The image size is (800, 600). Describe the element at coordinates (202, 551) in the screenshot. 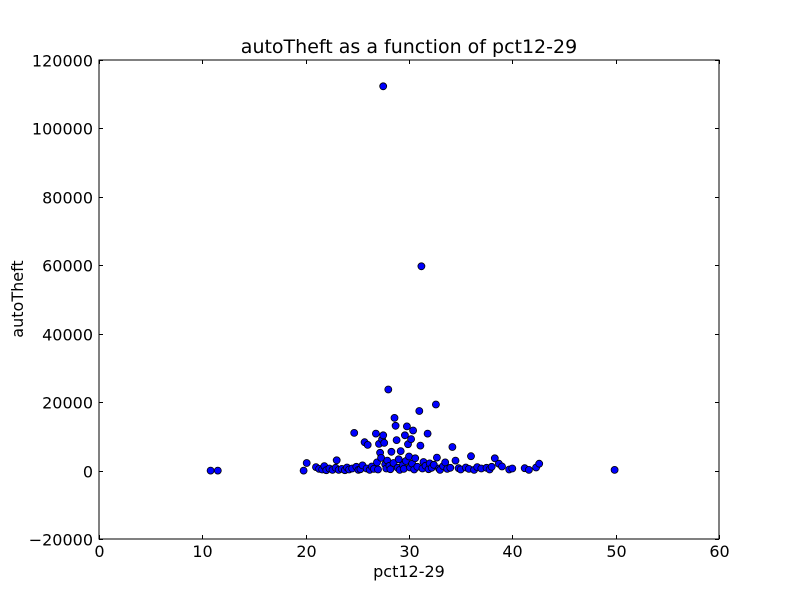

I see `x-tick-label: 10` at that location.